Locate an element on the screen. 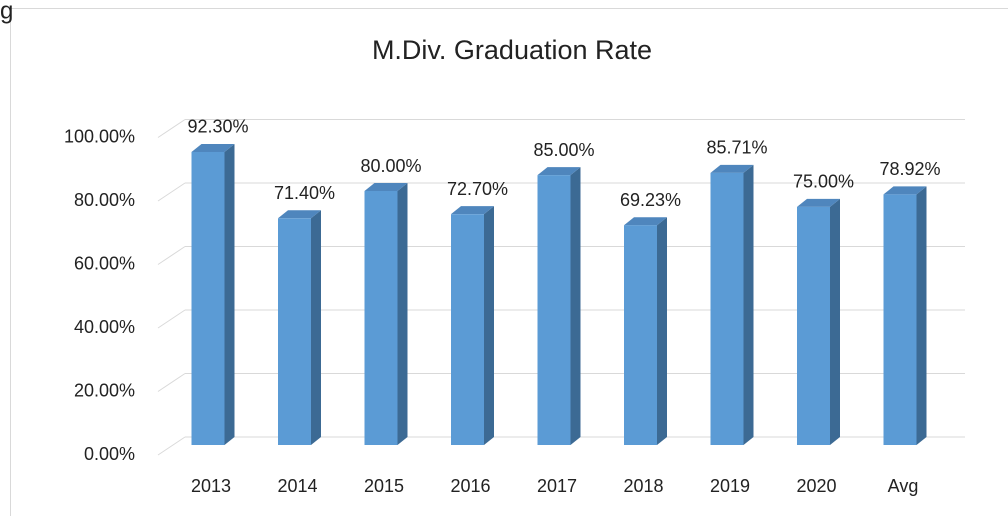 The image size is (1008, 516). value-label: 75.00% is located at coordinates (823, 182).